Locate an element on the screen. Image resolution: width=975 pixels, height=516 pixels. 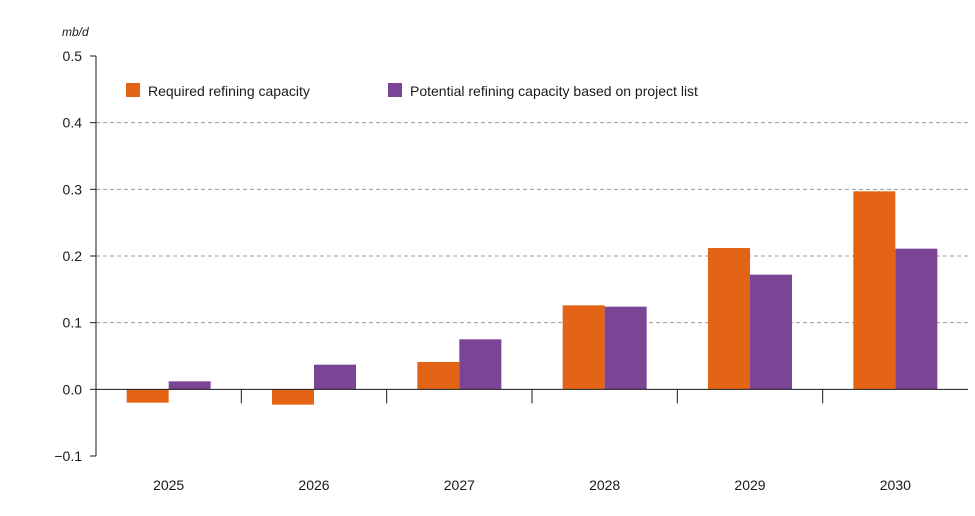
bar-potential-2025 is located at coordinates (189, 385).